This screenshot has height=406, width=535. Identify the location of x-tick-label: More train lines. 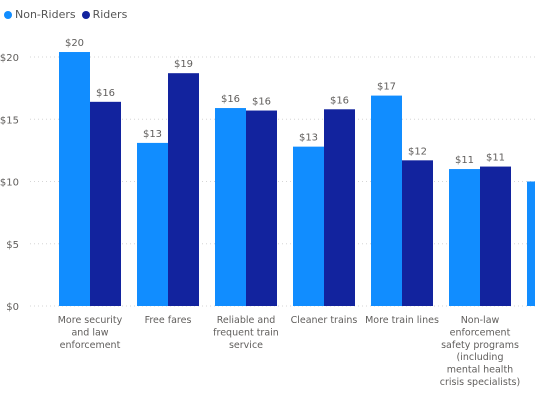
(402, 320).